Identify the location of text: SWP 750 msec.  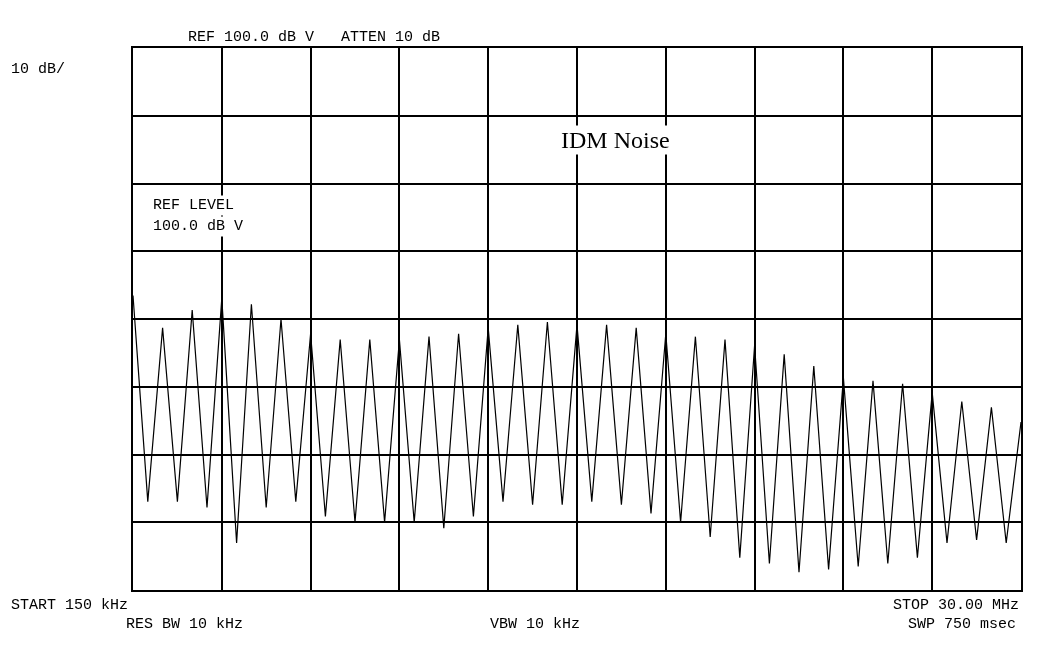
(962, 624).